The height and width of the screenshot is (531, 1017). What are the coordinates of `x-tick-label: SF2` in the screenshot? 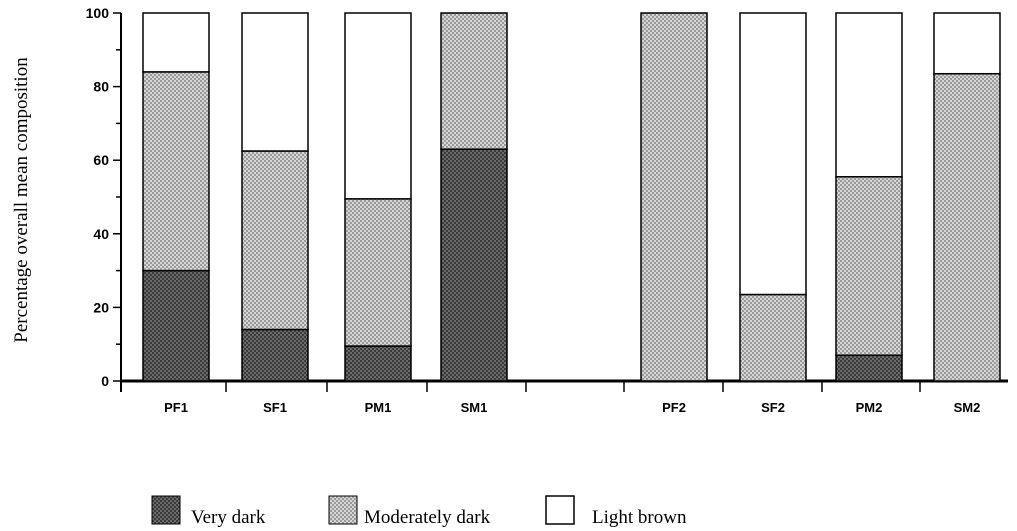 It's located at (773, 407).